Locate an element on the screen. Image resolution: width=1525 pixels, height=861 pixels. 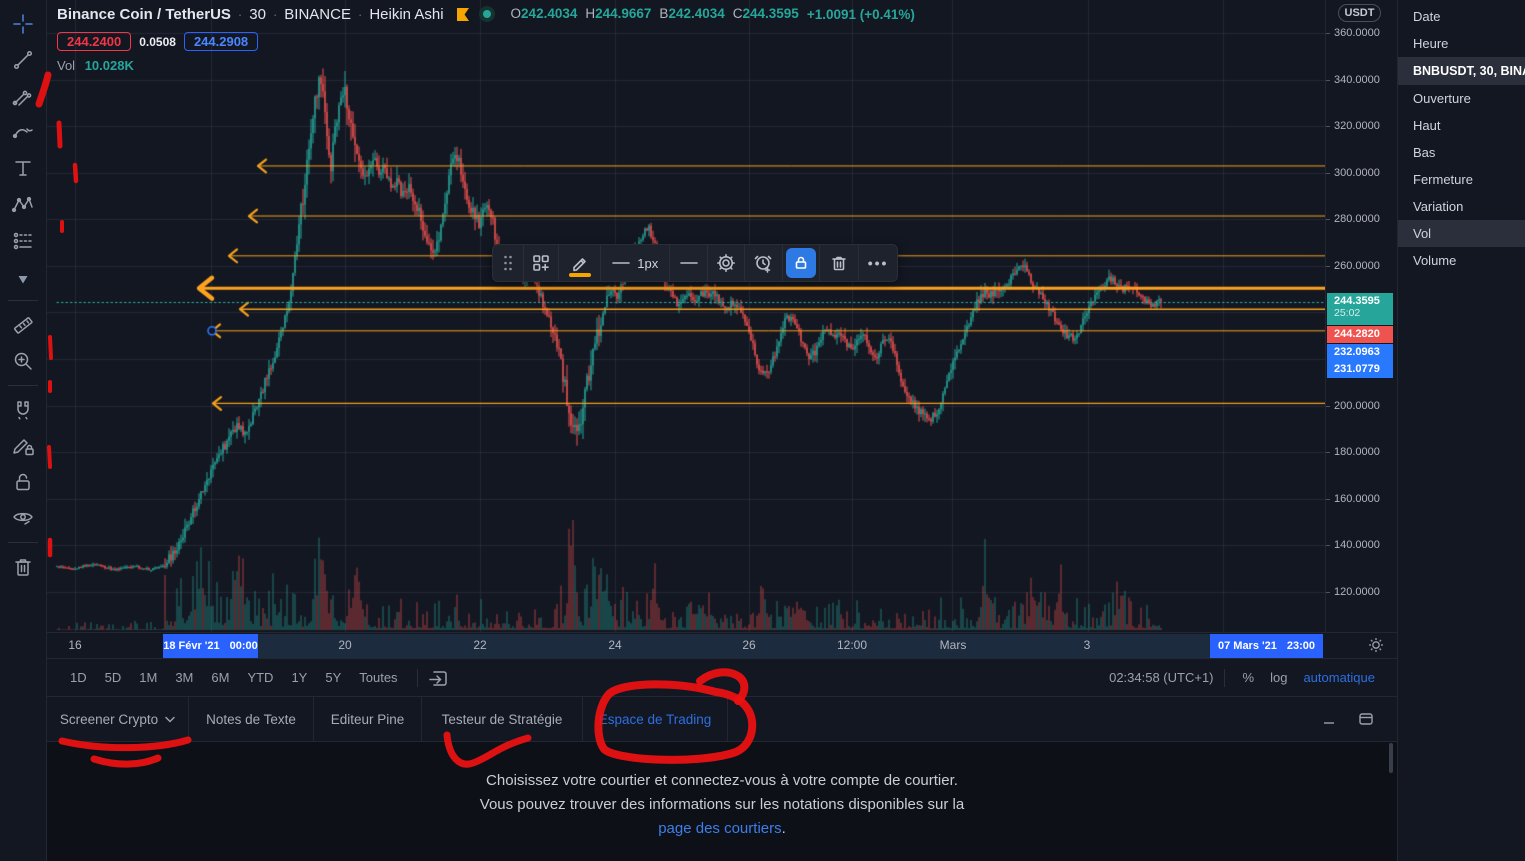
time-range-badge: 07 Mars '21 23:00 is located at coordinates (1266, 646).